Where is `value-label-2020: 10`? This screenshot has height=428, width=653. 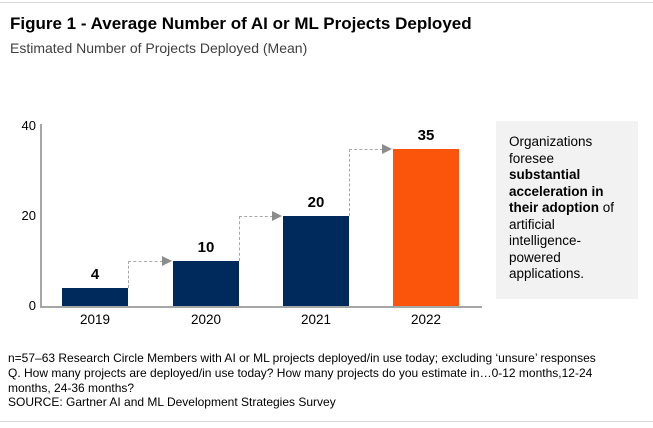
value-label-2020: 10 is located at coordinates (206, 247).